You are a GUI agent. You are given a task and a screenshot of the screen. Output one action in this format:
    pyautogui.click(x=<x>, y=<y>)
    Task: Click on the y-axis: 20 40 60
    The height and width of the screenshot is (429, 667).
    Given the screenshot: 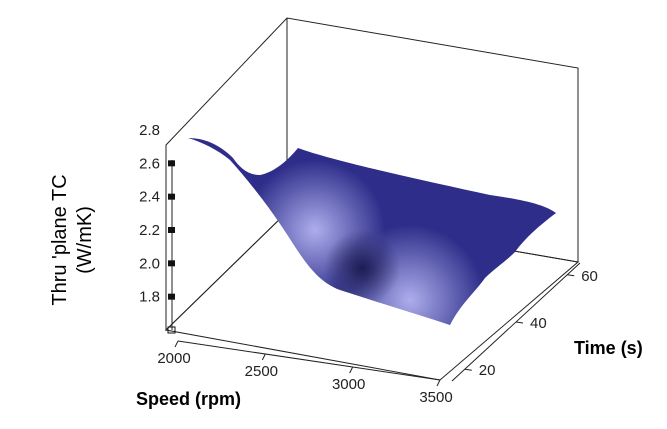 What is the action you would take?
    pyautogui.click(x=524, y=322)
    